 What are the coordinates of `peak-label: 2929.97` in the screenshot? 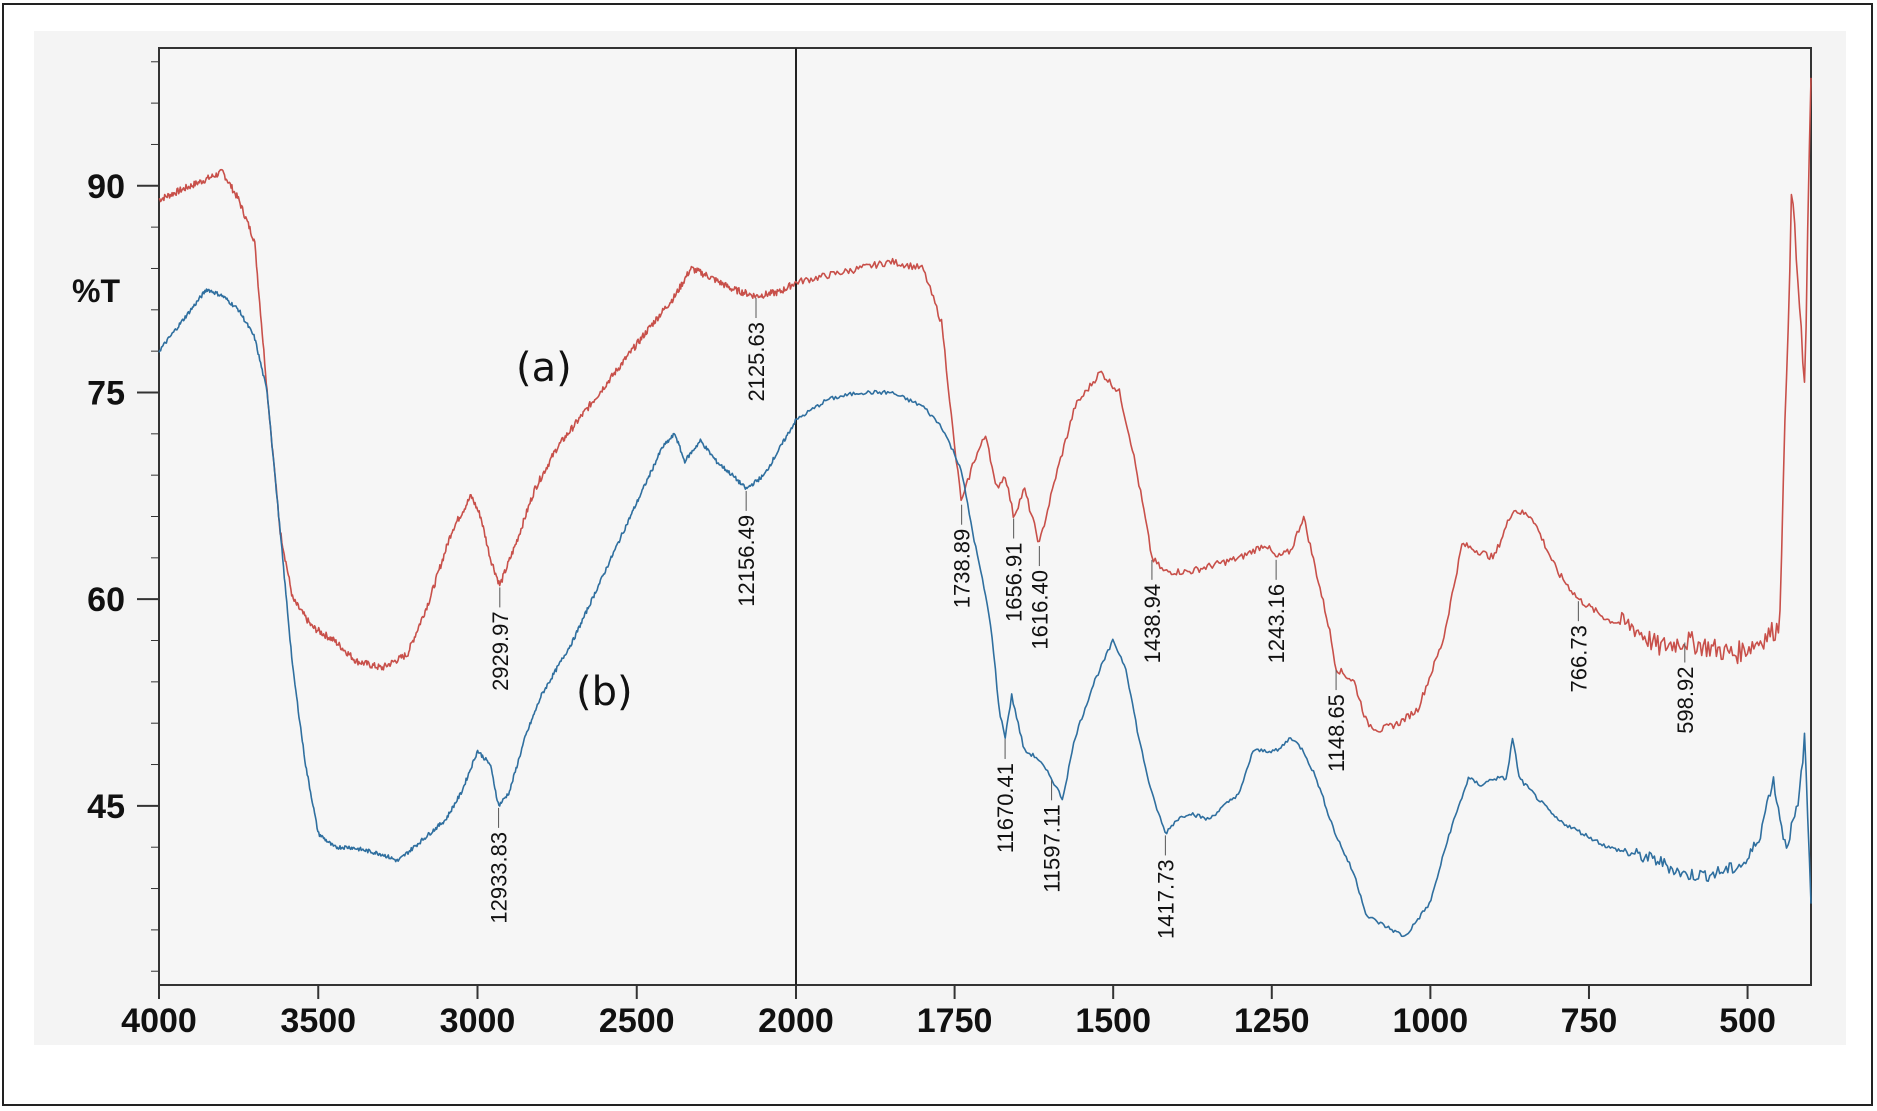 It's located at (500, 651).